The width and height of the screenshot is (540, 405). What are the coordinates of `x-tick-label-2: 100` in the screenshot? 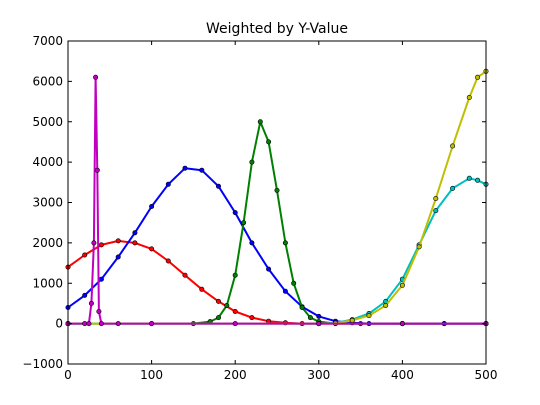 It's located at (151, 375).